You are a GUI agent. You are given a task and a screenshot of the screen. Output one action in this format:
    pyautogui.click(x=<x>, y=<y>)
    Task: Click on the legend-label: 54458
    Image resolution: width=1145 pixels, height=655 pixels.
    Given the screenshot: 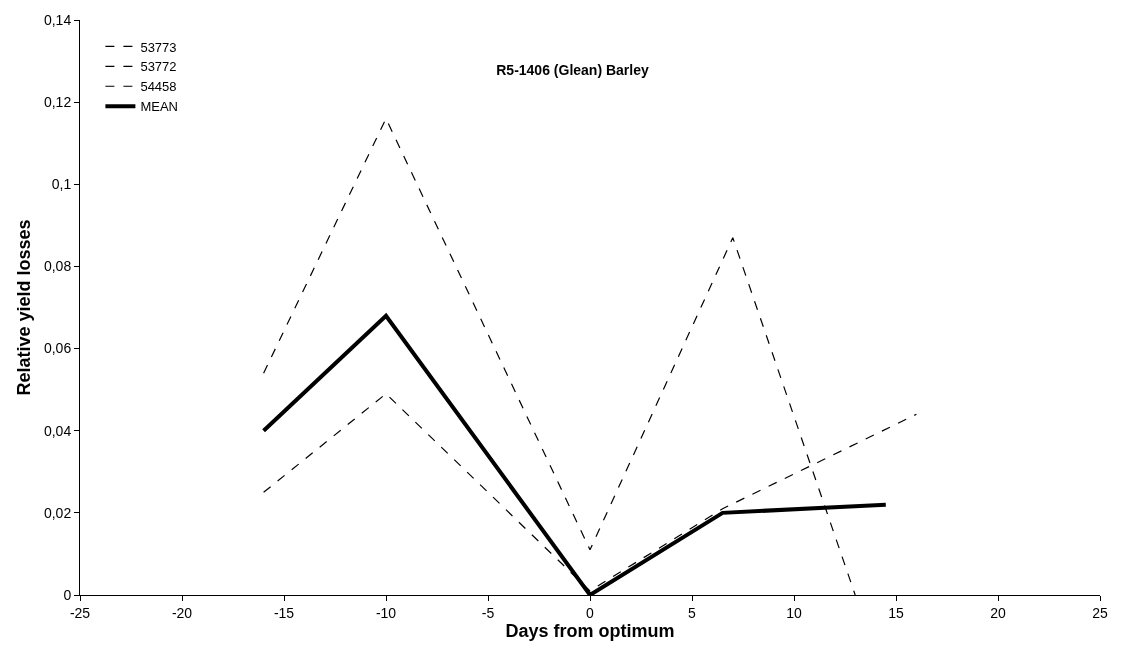 What is the action you would take?
    pyautogui.click(x=158, y=87)
    